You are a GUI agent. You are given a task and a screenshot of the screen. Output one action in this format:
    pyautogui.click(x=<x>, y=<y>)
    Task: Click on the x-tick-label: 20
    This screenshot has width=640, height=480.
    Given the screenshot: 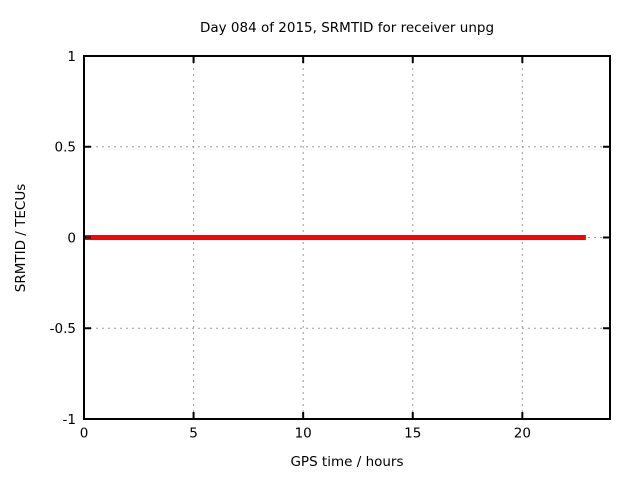 What is the action you would take?
    pyautogui.click(x=522, y=434)
    